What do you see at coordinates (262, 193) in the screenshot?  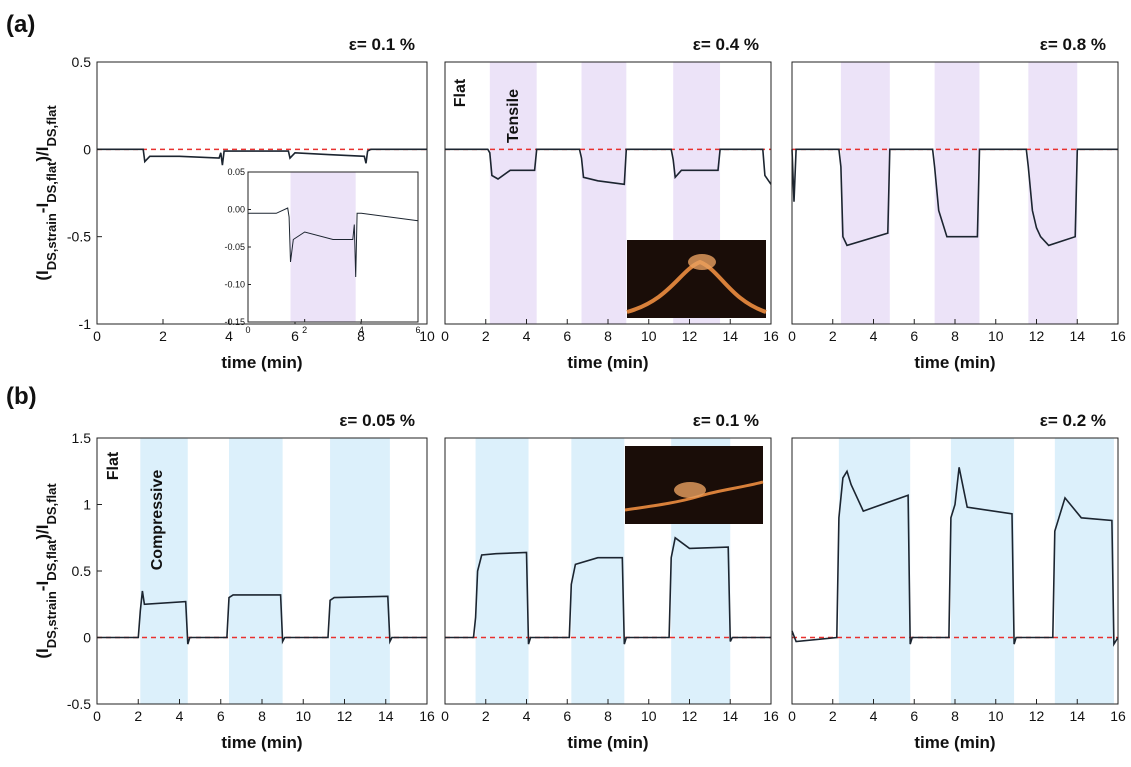 I see `plot-frame` at bounding box center [262, 193].